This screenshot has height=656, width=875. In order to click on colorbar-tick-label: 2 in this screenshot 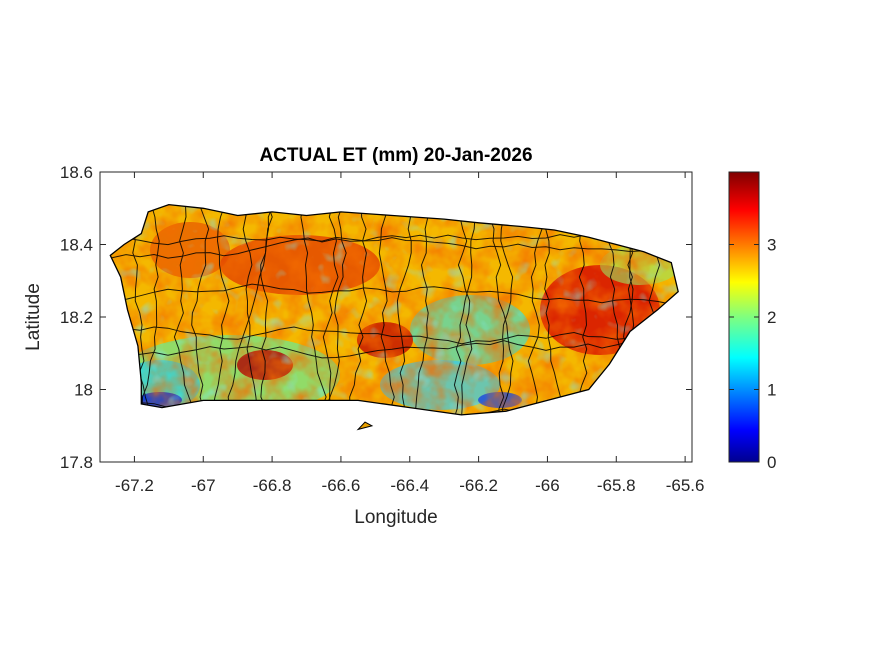, I will do `click(771, 317)`.